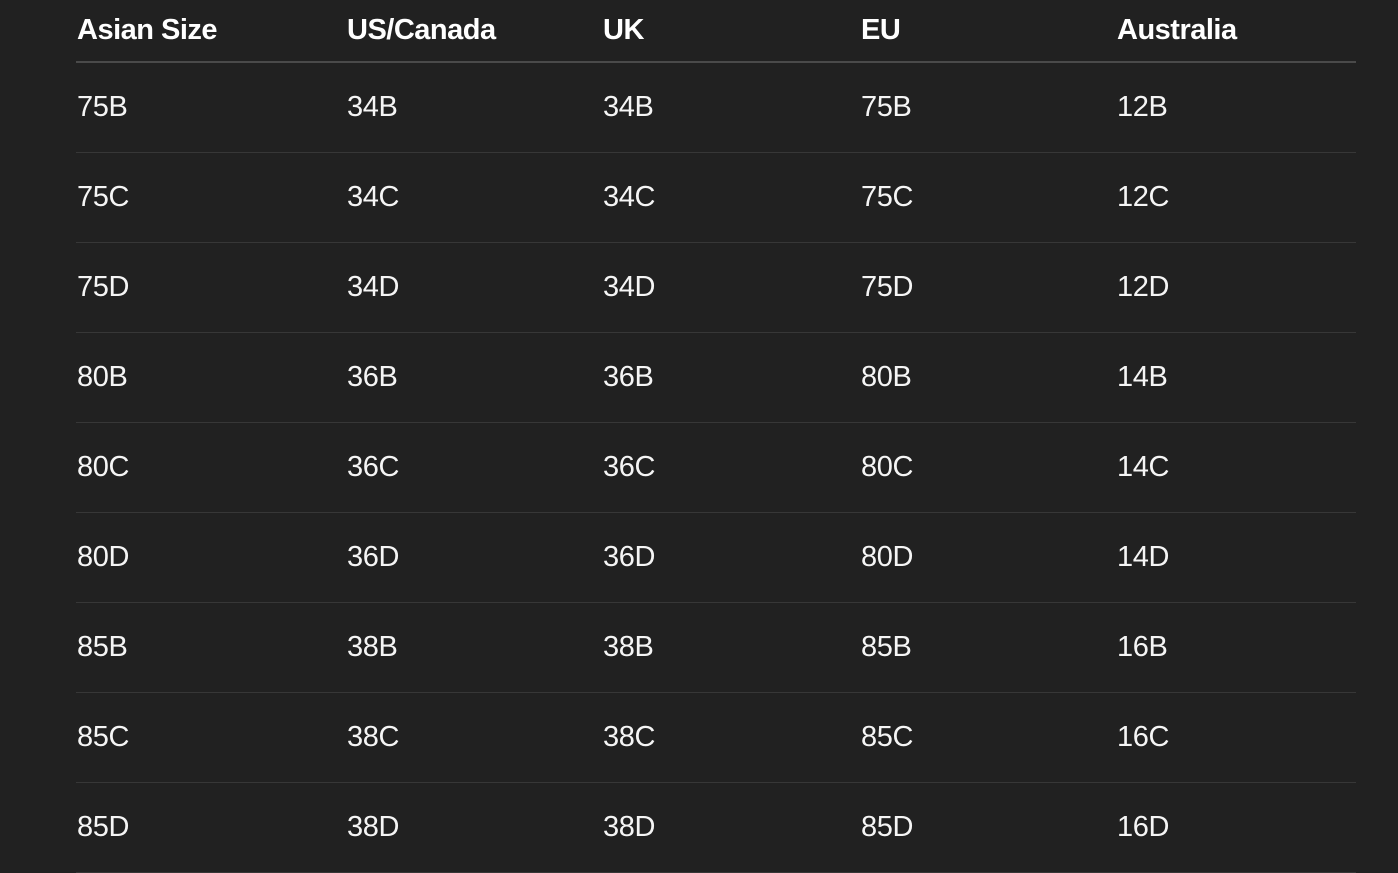 The height and width of the screenshot is (873, 1398). Describe the element at coordinates (1236, 737) in the screenshot. I see `table-cell: 16C` at that location.